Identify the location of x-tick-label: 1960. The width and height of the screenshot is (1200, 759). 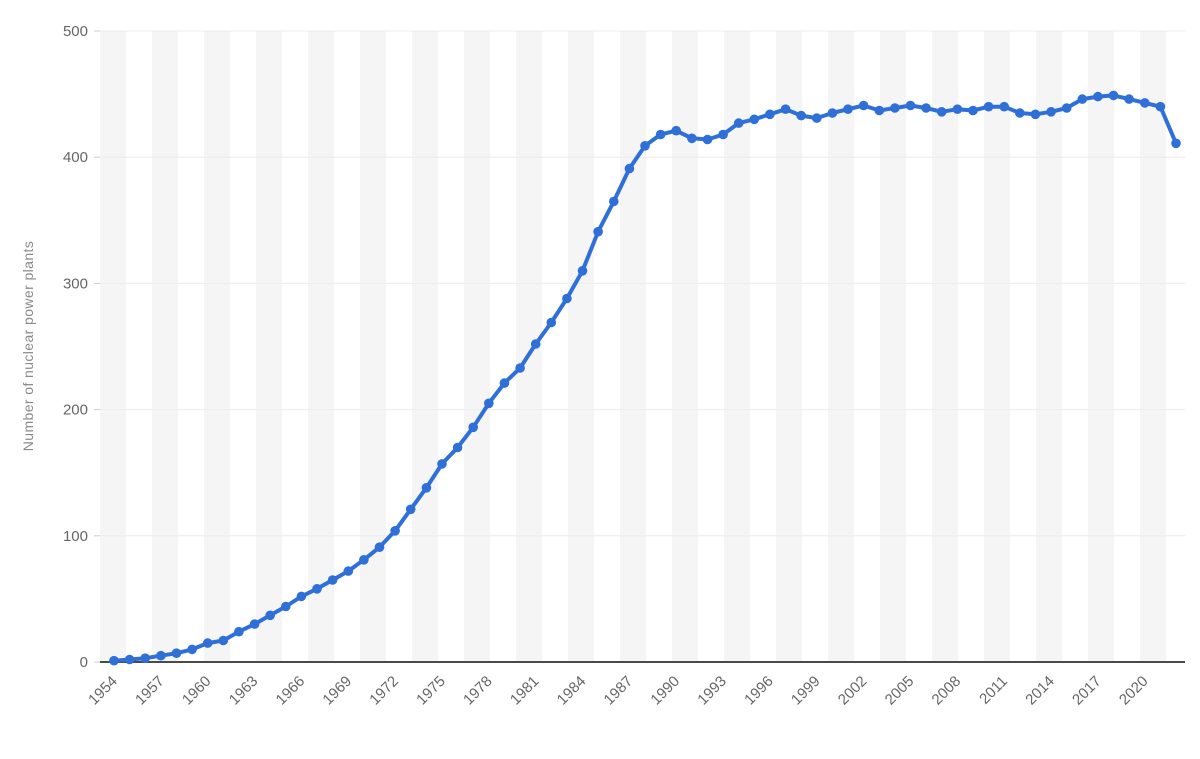
(197, 691).